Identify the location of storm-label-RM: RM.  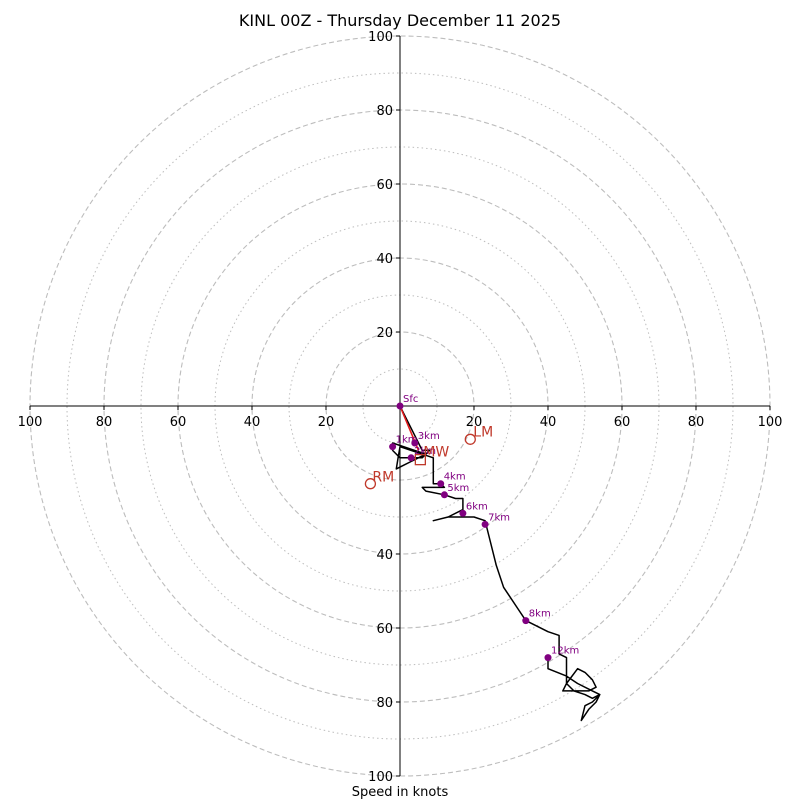
(383, 478).